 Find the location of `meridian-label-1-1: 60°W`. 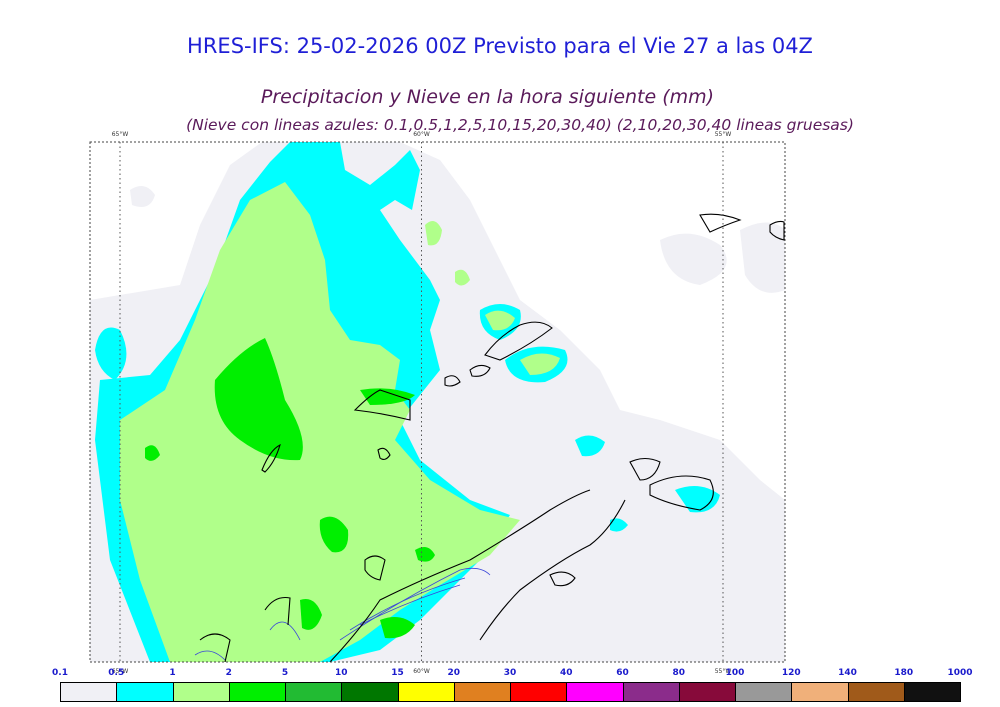

meridian-label-1-1: 60°W is located at coordinates (421, 671).